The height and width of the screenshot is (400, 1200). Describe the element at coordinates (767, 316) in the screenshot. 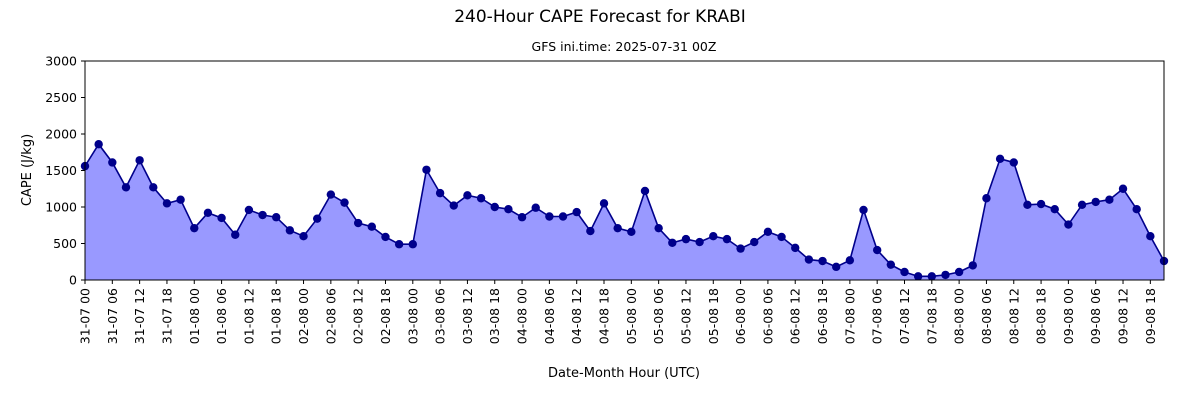

I see `x-tick-label: 06-08 06` at that location.